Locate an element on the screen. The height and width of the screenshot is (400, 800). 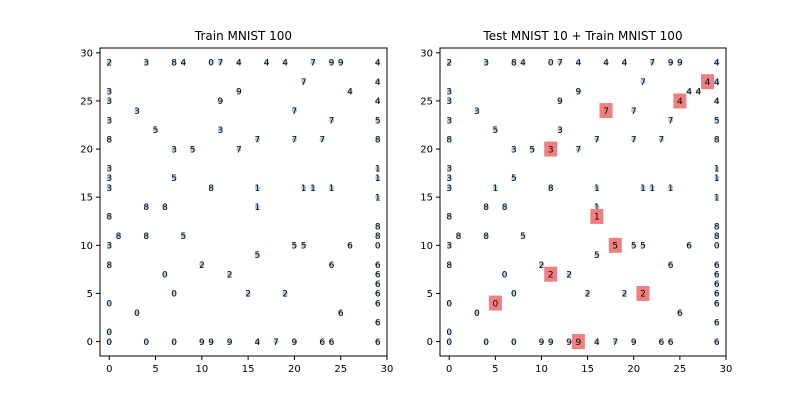
x-tick-label: 10 is located at coordinates (541, 369).